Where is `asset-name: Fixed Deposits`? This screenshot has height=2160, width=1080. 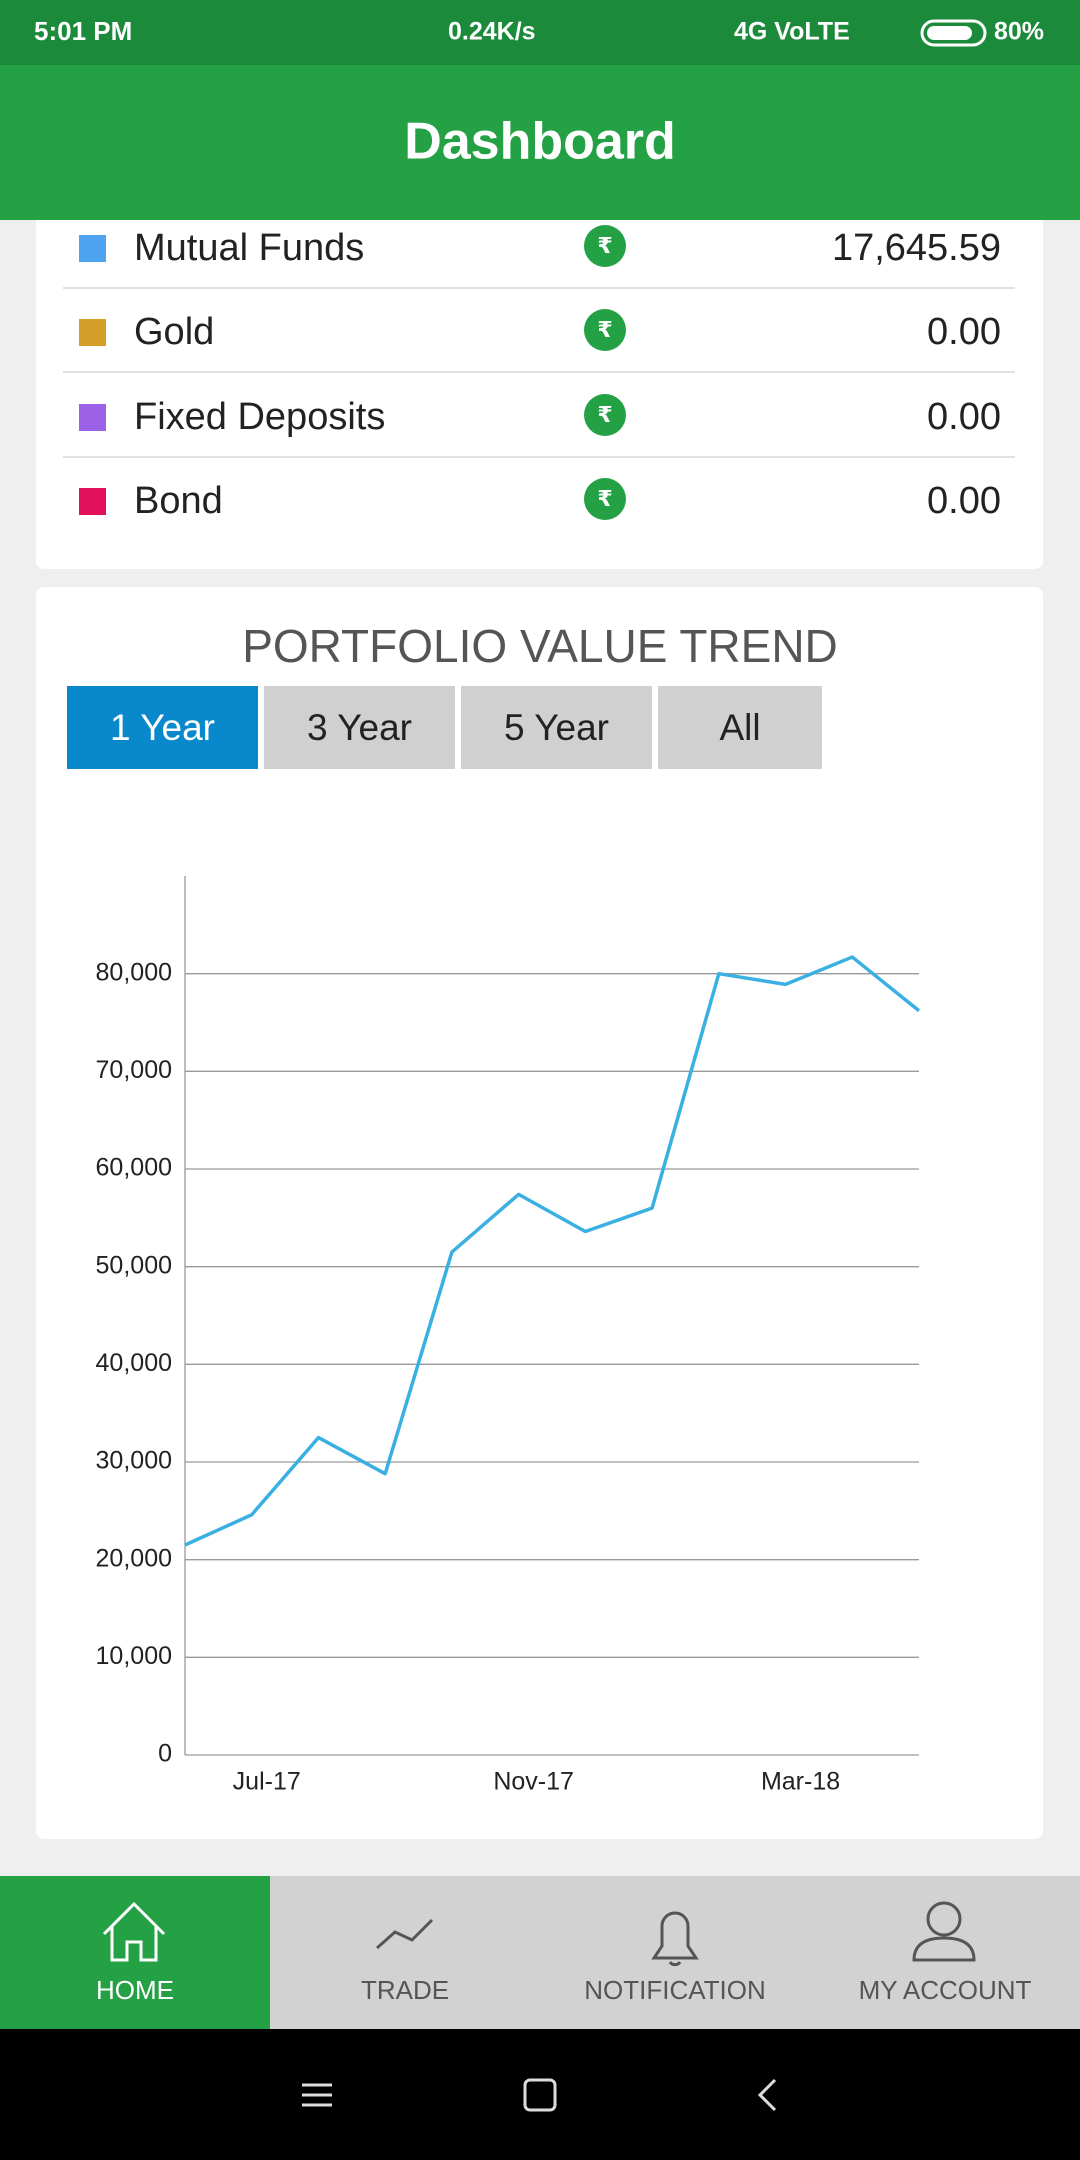 asset-name: Fixed Deposits is located at coordinates (259, 417).